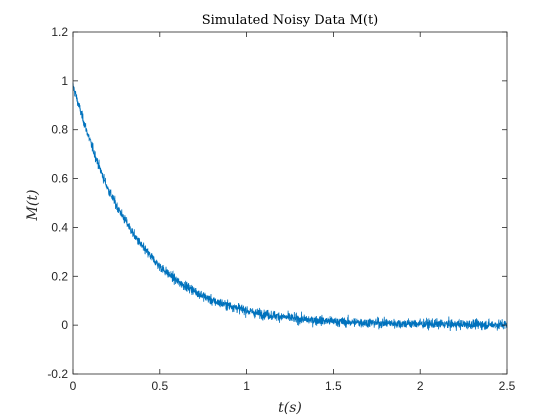  I want to click on y-tick-label: 0.2, so click(59, 276).